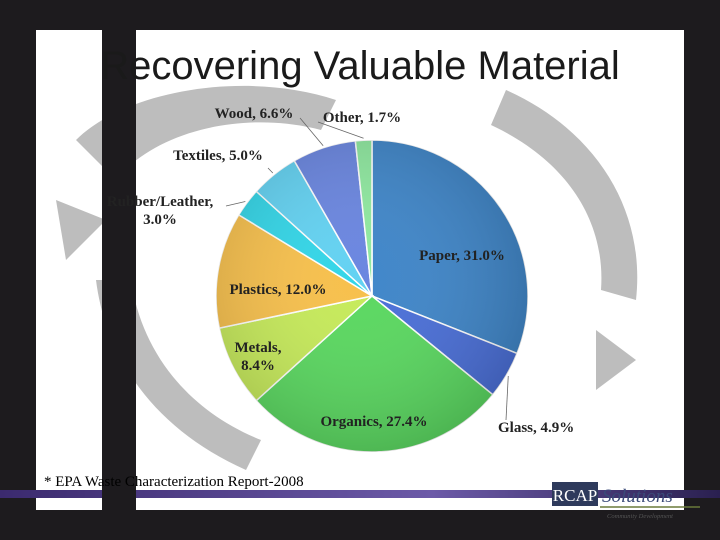 The height and width of the screenshot is (540, 720). Describe the element at coordinates (270, 170) in the screenshot. I see `leader-line-textiles` at that location.